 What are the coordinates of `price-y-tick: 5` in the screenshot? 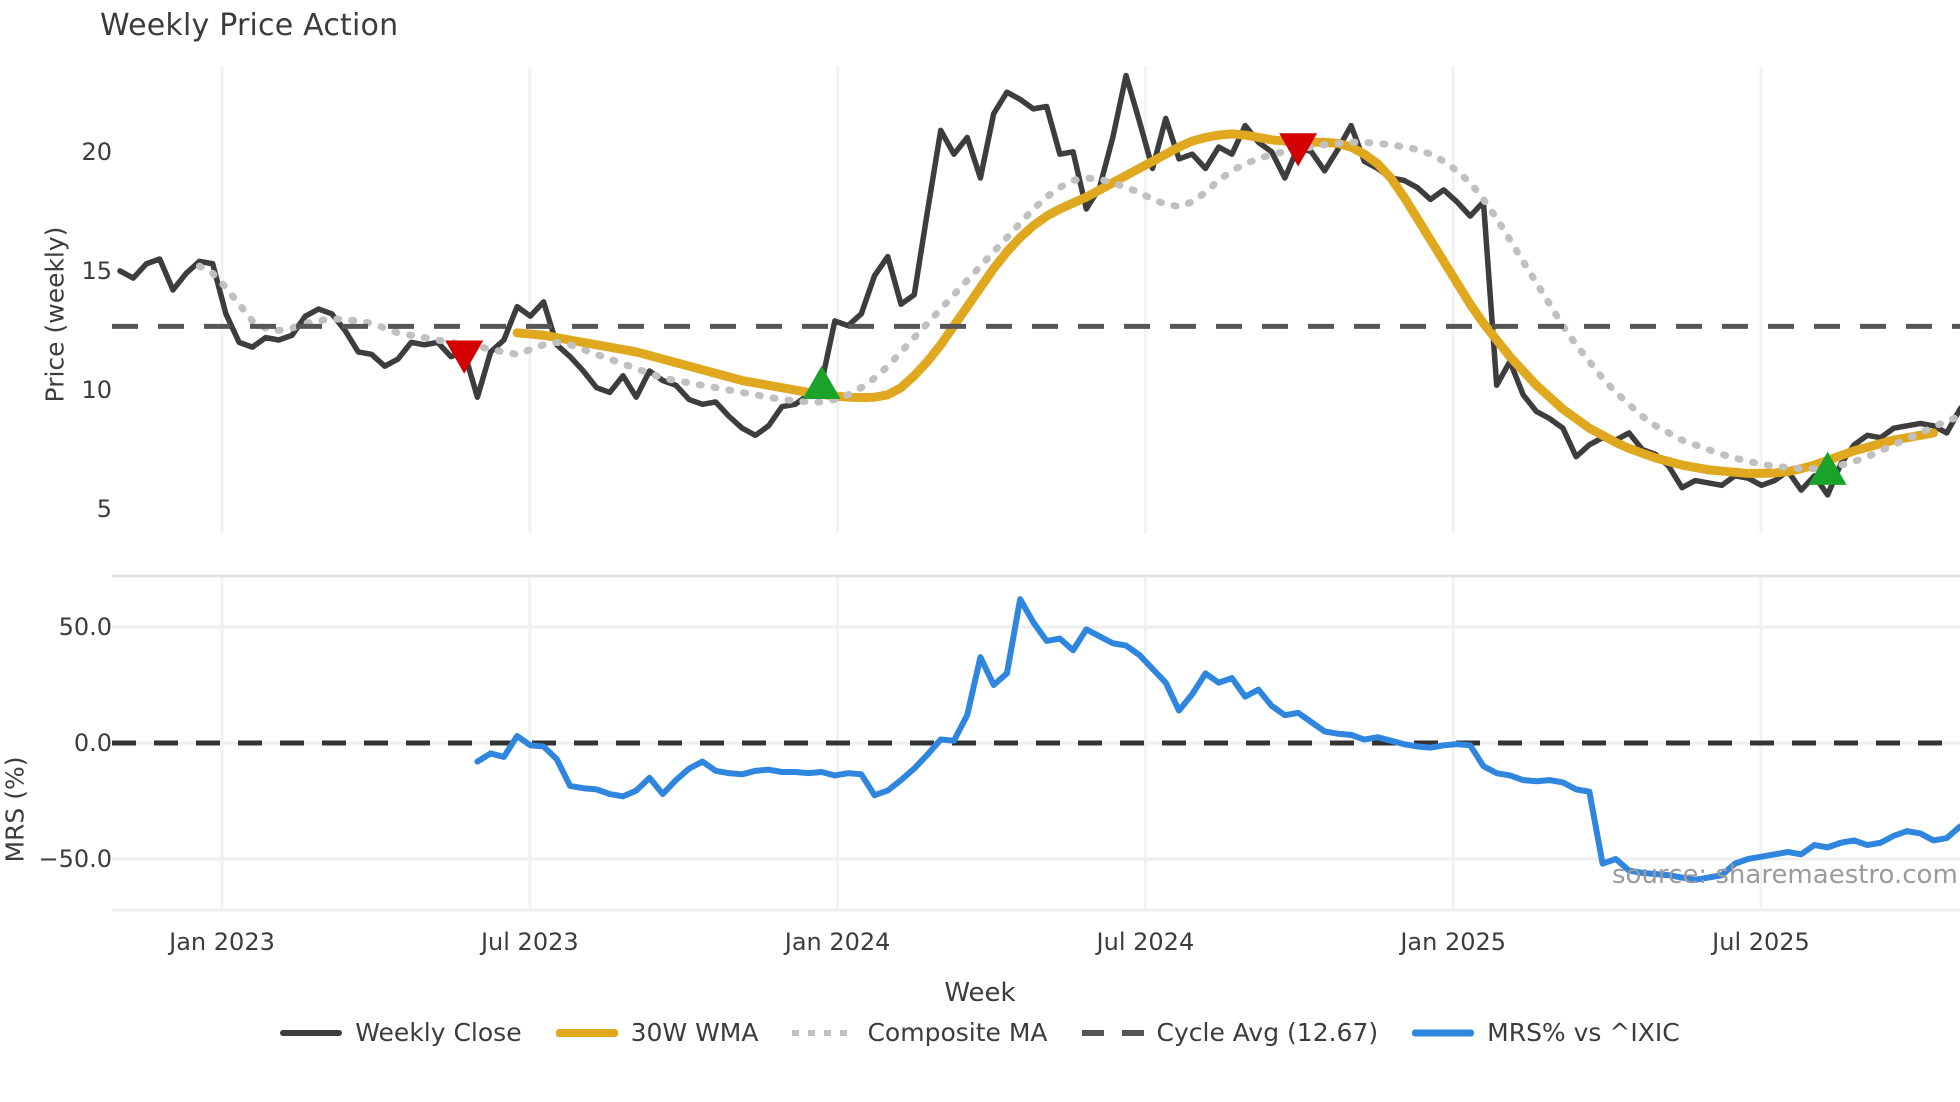 It's located at (104, 509).